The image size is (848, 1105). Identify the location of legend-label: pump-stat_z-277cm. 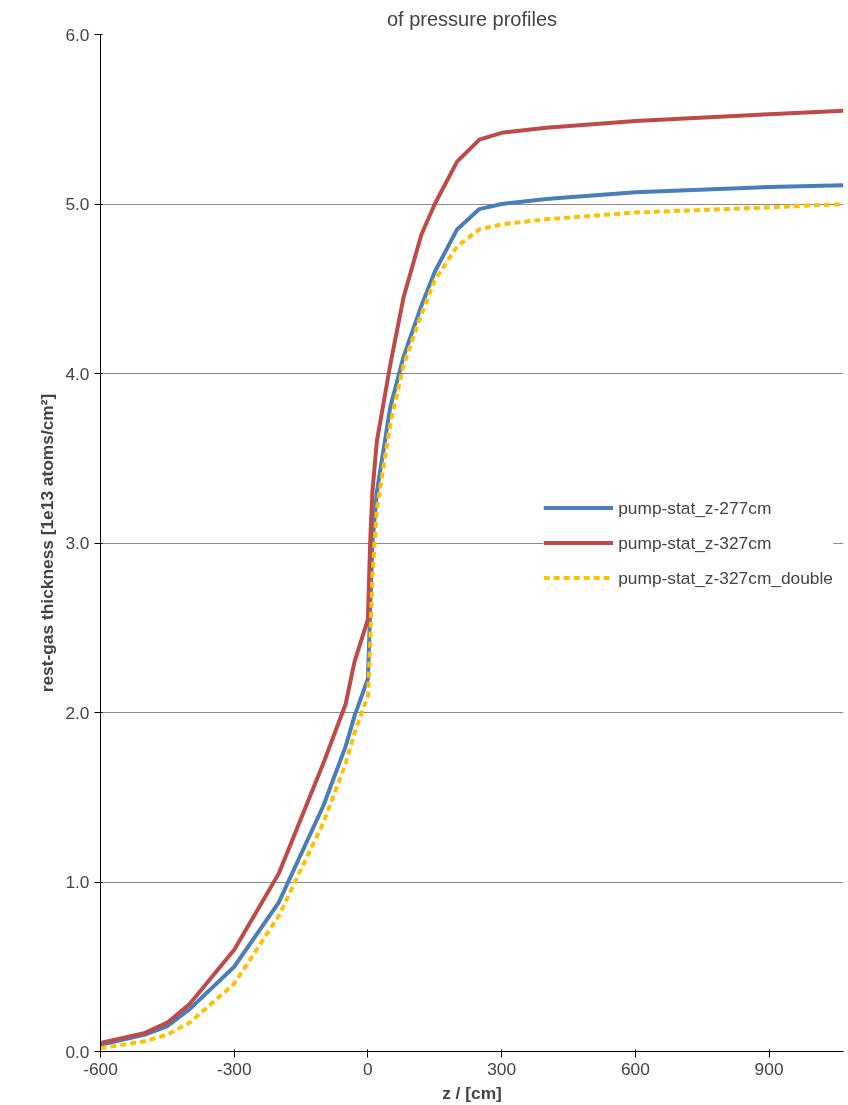
(695, 507).